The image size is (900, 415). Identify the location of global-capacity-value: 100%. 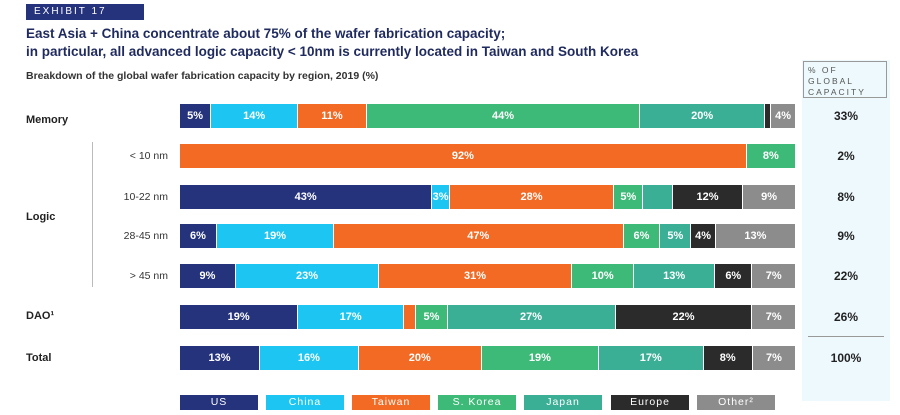
(846, 358).